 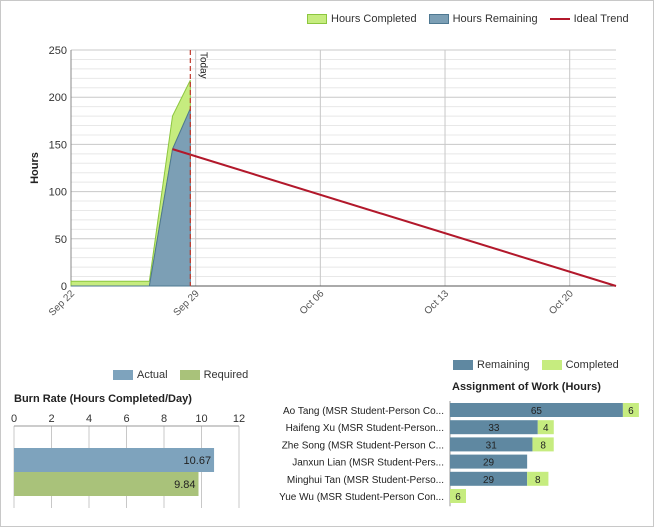 I want to click on x-tick-label: 12, so click(x=239, y=419).